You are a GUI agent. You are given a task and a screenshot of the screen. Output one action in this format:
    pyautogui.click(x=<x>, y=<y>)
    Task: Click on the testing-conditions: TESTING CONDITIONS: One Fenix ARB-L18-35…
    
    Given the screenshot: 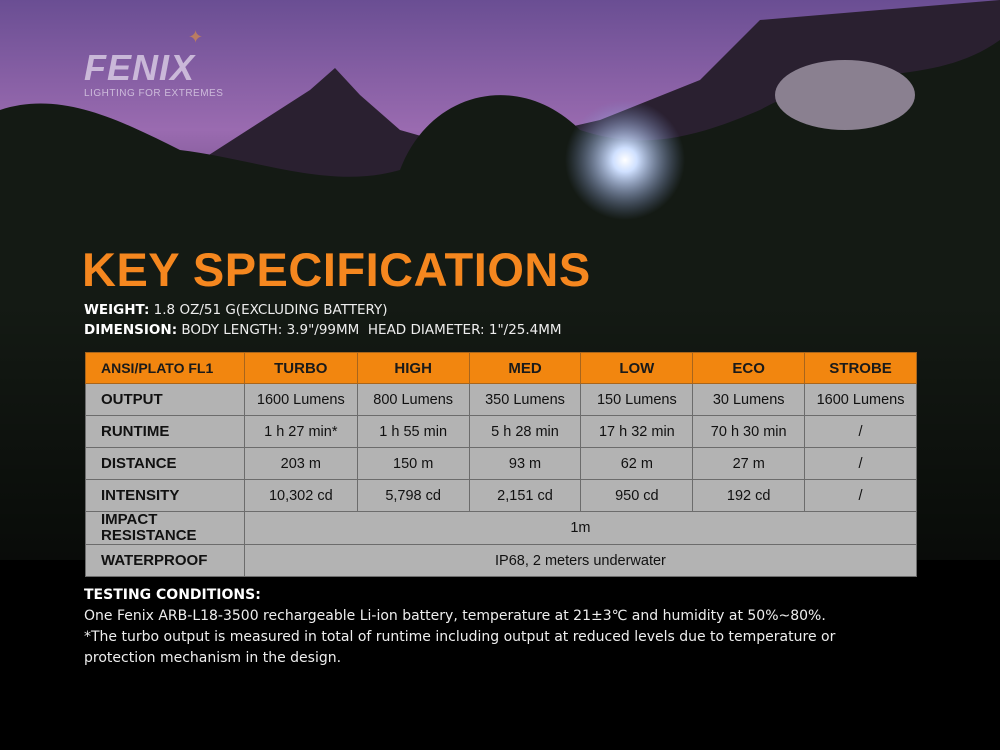 What is the action you would take?
    pyautogui.click(x=459, y=627)
    